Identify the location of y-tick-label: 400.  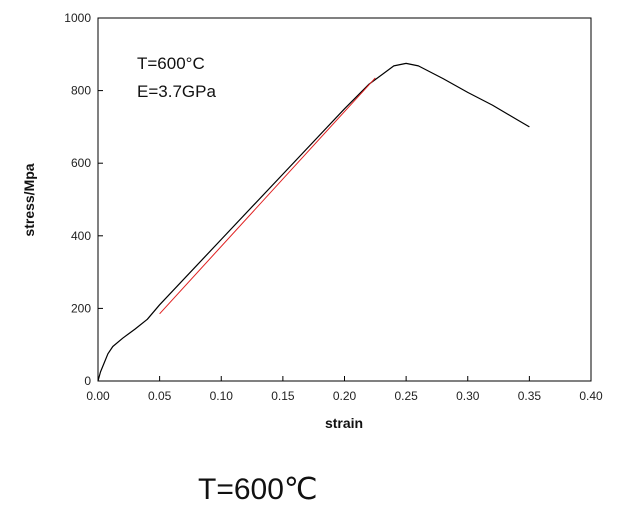
(81, 236).